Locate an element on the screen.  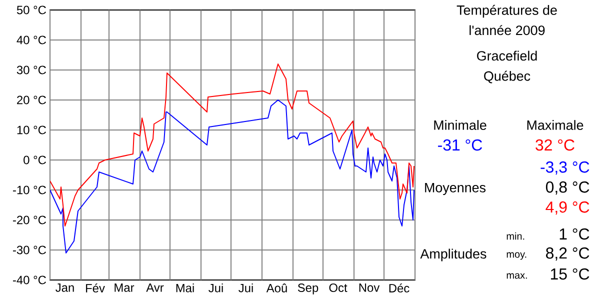
text: Minimale is located at coordinates (460, 125).